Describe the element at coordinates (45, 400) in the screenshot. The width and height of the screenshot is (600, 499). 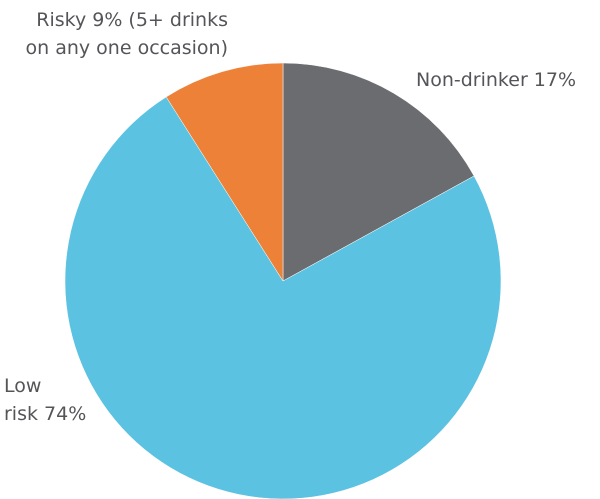
I see `pie-label-low-risk: Low risk 74%` at that location.